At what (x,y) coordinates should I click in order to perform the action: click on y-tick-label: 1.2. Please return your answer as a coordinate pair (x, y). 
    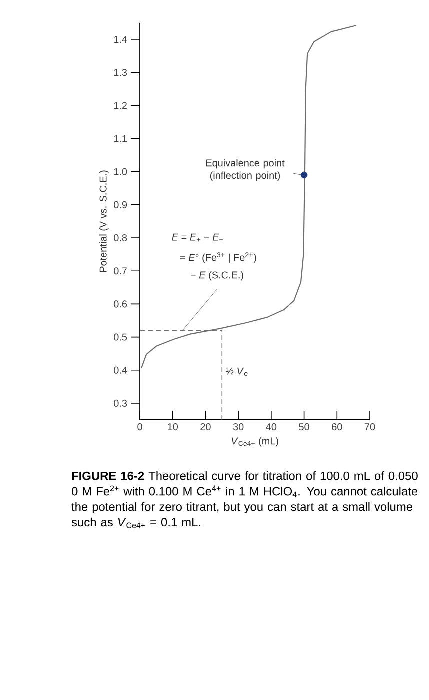
    Looking at the image, I should click on (120, 106).